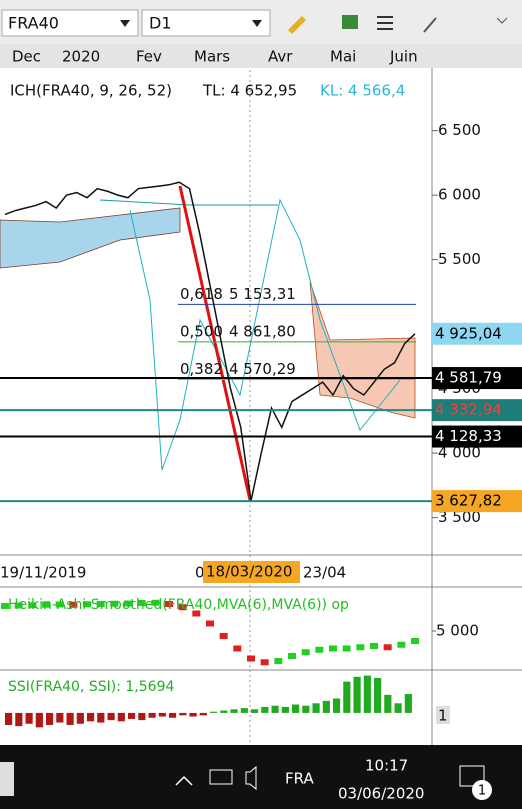  I want to click on trend-line, so click(215, 343).